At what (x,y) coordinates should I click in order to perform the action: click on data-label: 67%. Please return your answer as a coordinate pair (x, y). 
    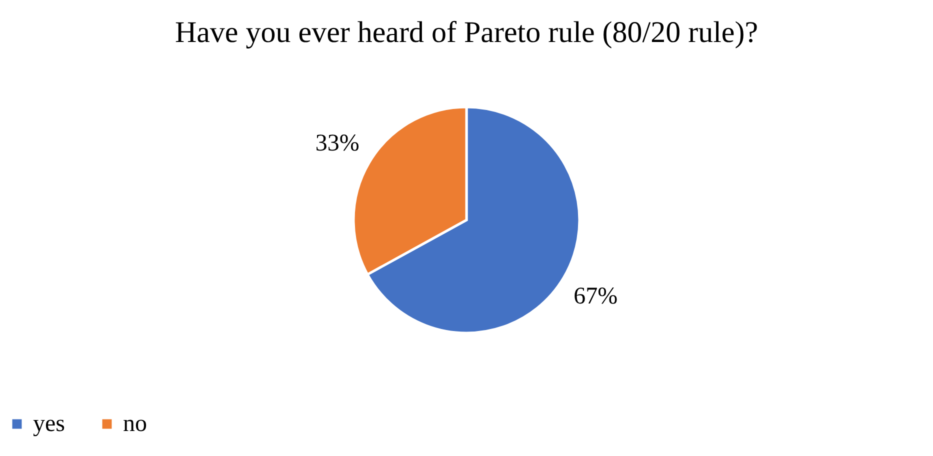
    Looking at the image, I should click on (596, 296).